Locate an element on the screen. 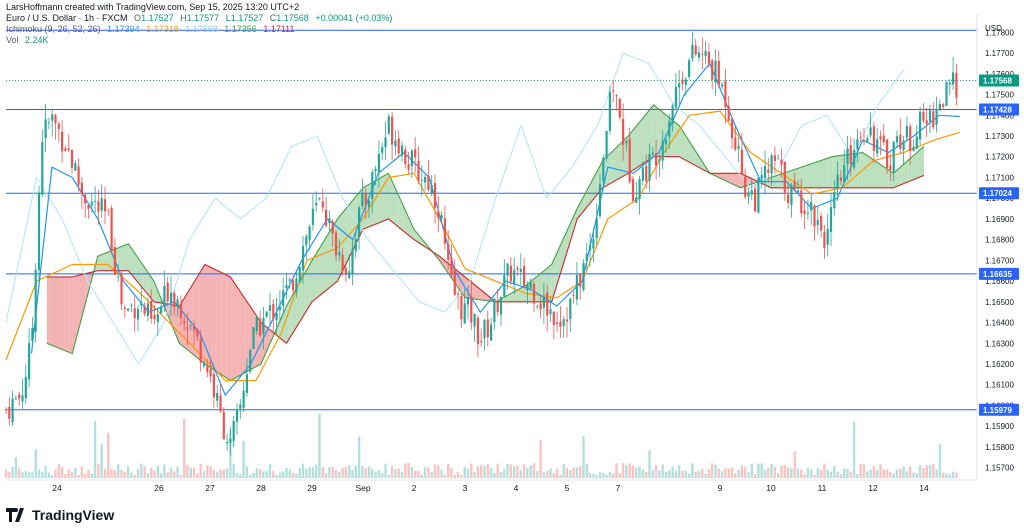  time-tick-label: 11 is located at coordinates (822, 488).